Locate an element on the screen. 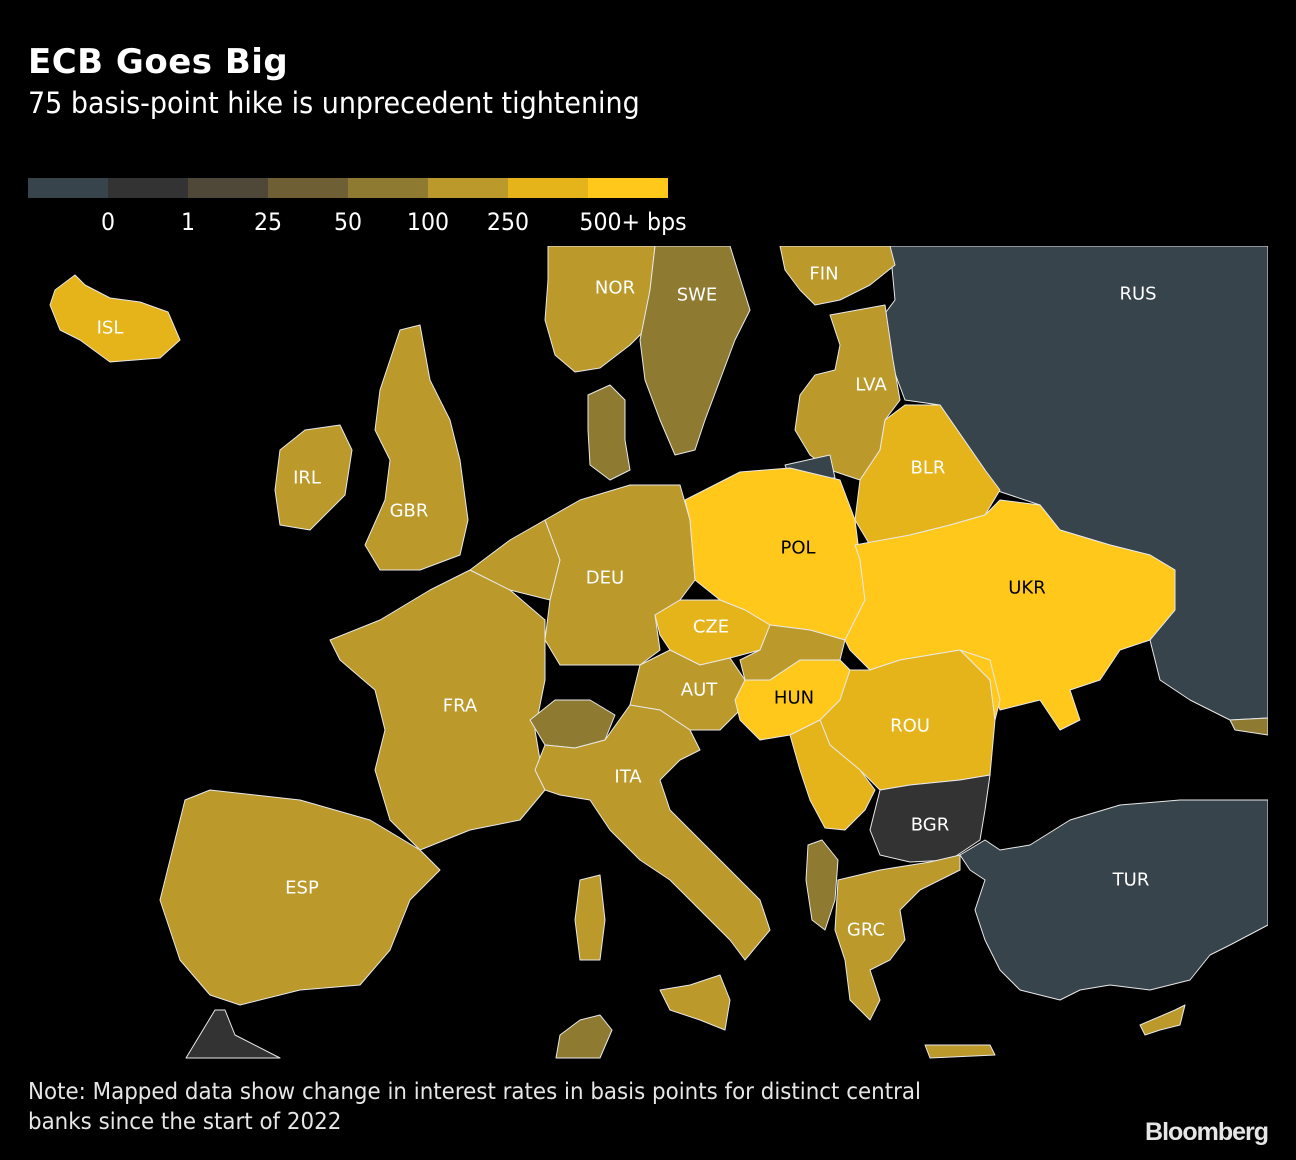 The image size is (1296, 1160). country-label-IRL: IRL is located at coordinates (307, 478).